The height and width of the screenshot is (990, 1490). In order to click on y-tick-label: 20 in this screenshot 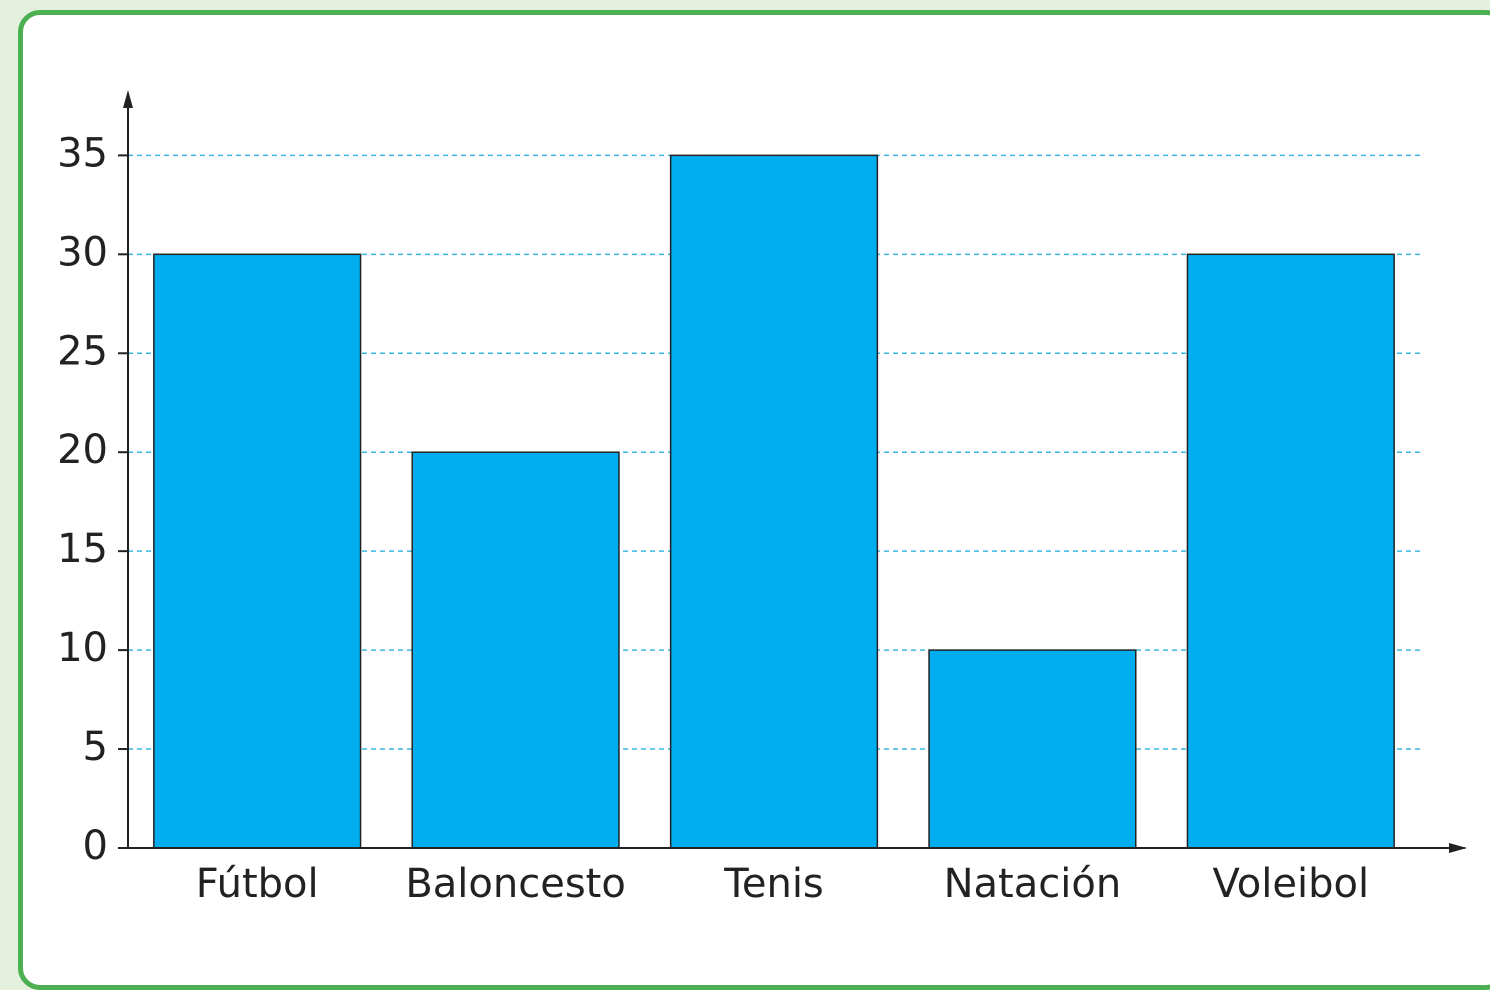, I will do `click(82, 450)`.